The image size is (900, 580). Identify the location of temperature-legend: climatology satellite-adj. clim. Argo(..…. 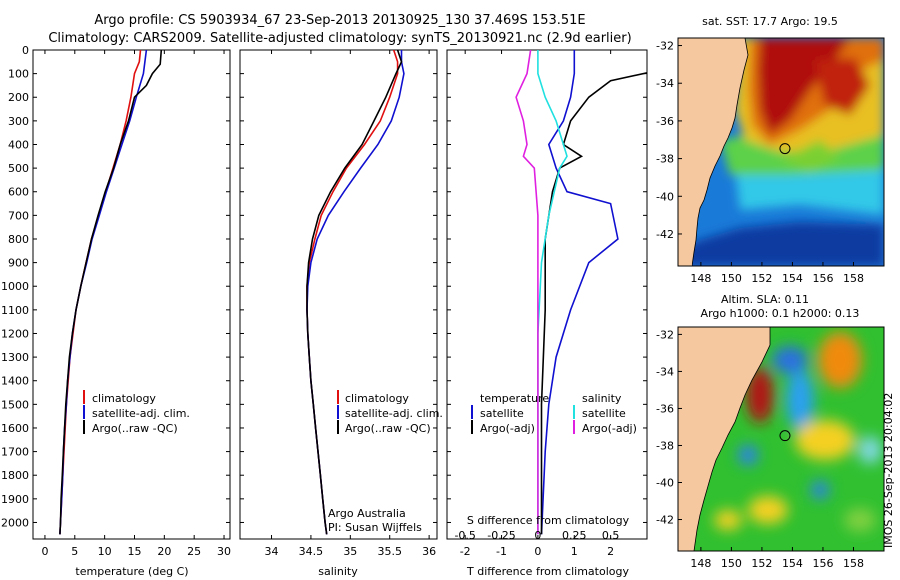
(136, 412).